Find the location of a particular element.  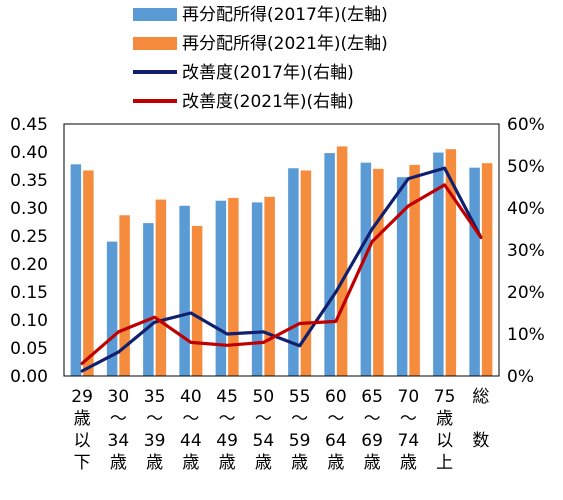

x-axis-label: 50 ～ 54 歳 is located at coordinates (264, 430).